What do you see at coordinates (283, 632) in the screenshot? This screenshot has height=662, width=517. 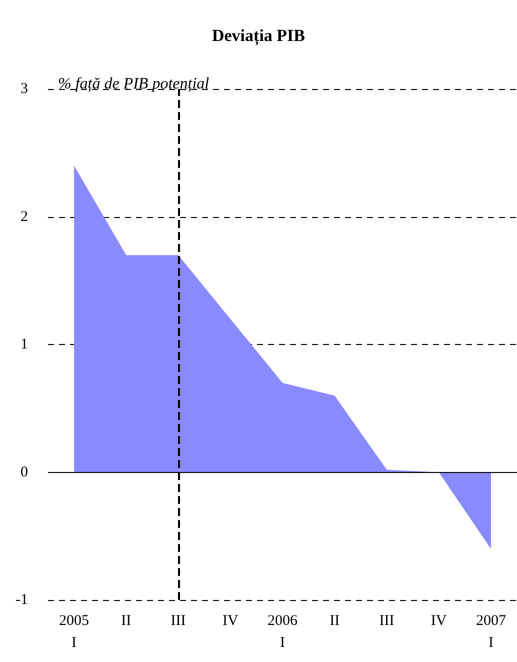 I see `x-tick-label: 2006 I` at bounding box center [283, 632].